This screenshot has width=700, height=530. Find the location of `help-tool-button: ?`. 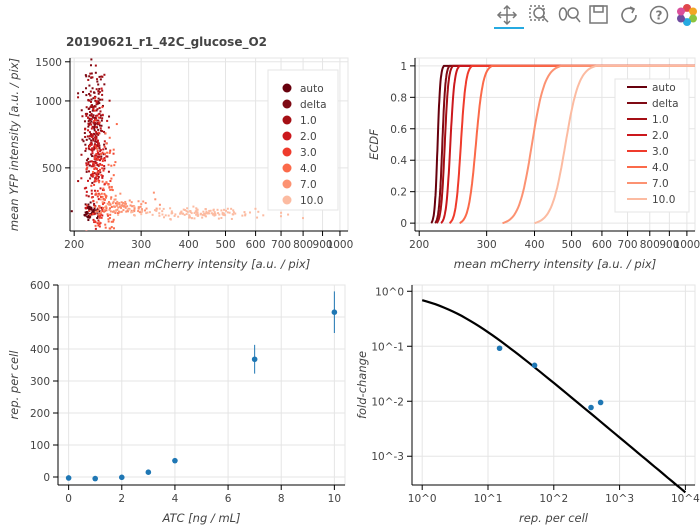

help-tool-button: ? is located at coordinates (659, 15).